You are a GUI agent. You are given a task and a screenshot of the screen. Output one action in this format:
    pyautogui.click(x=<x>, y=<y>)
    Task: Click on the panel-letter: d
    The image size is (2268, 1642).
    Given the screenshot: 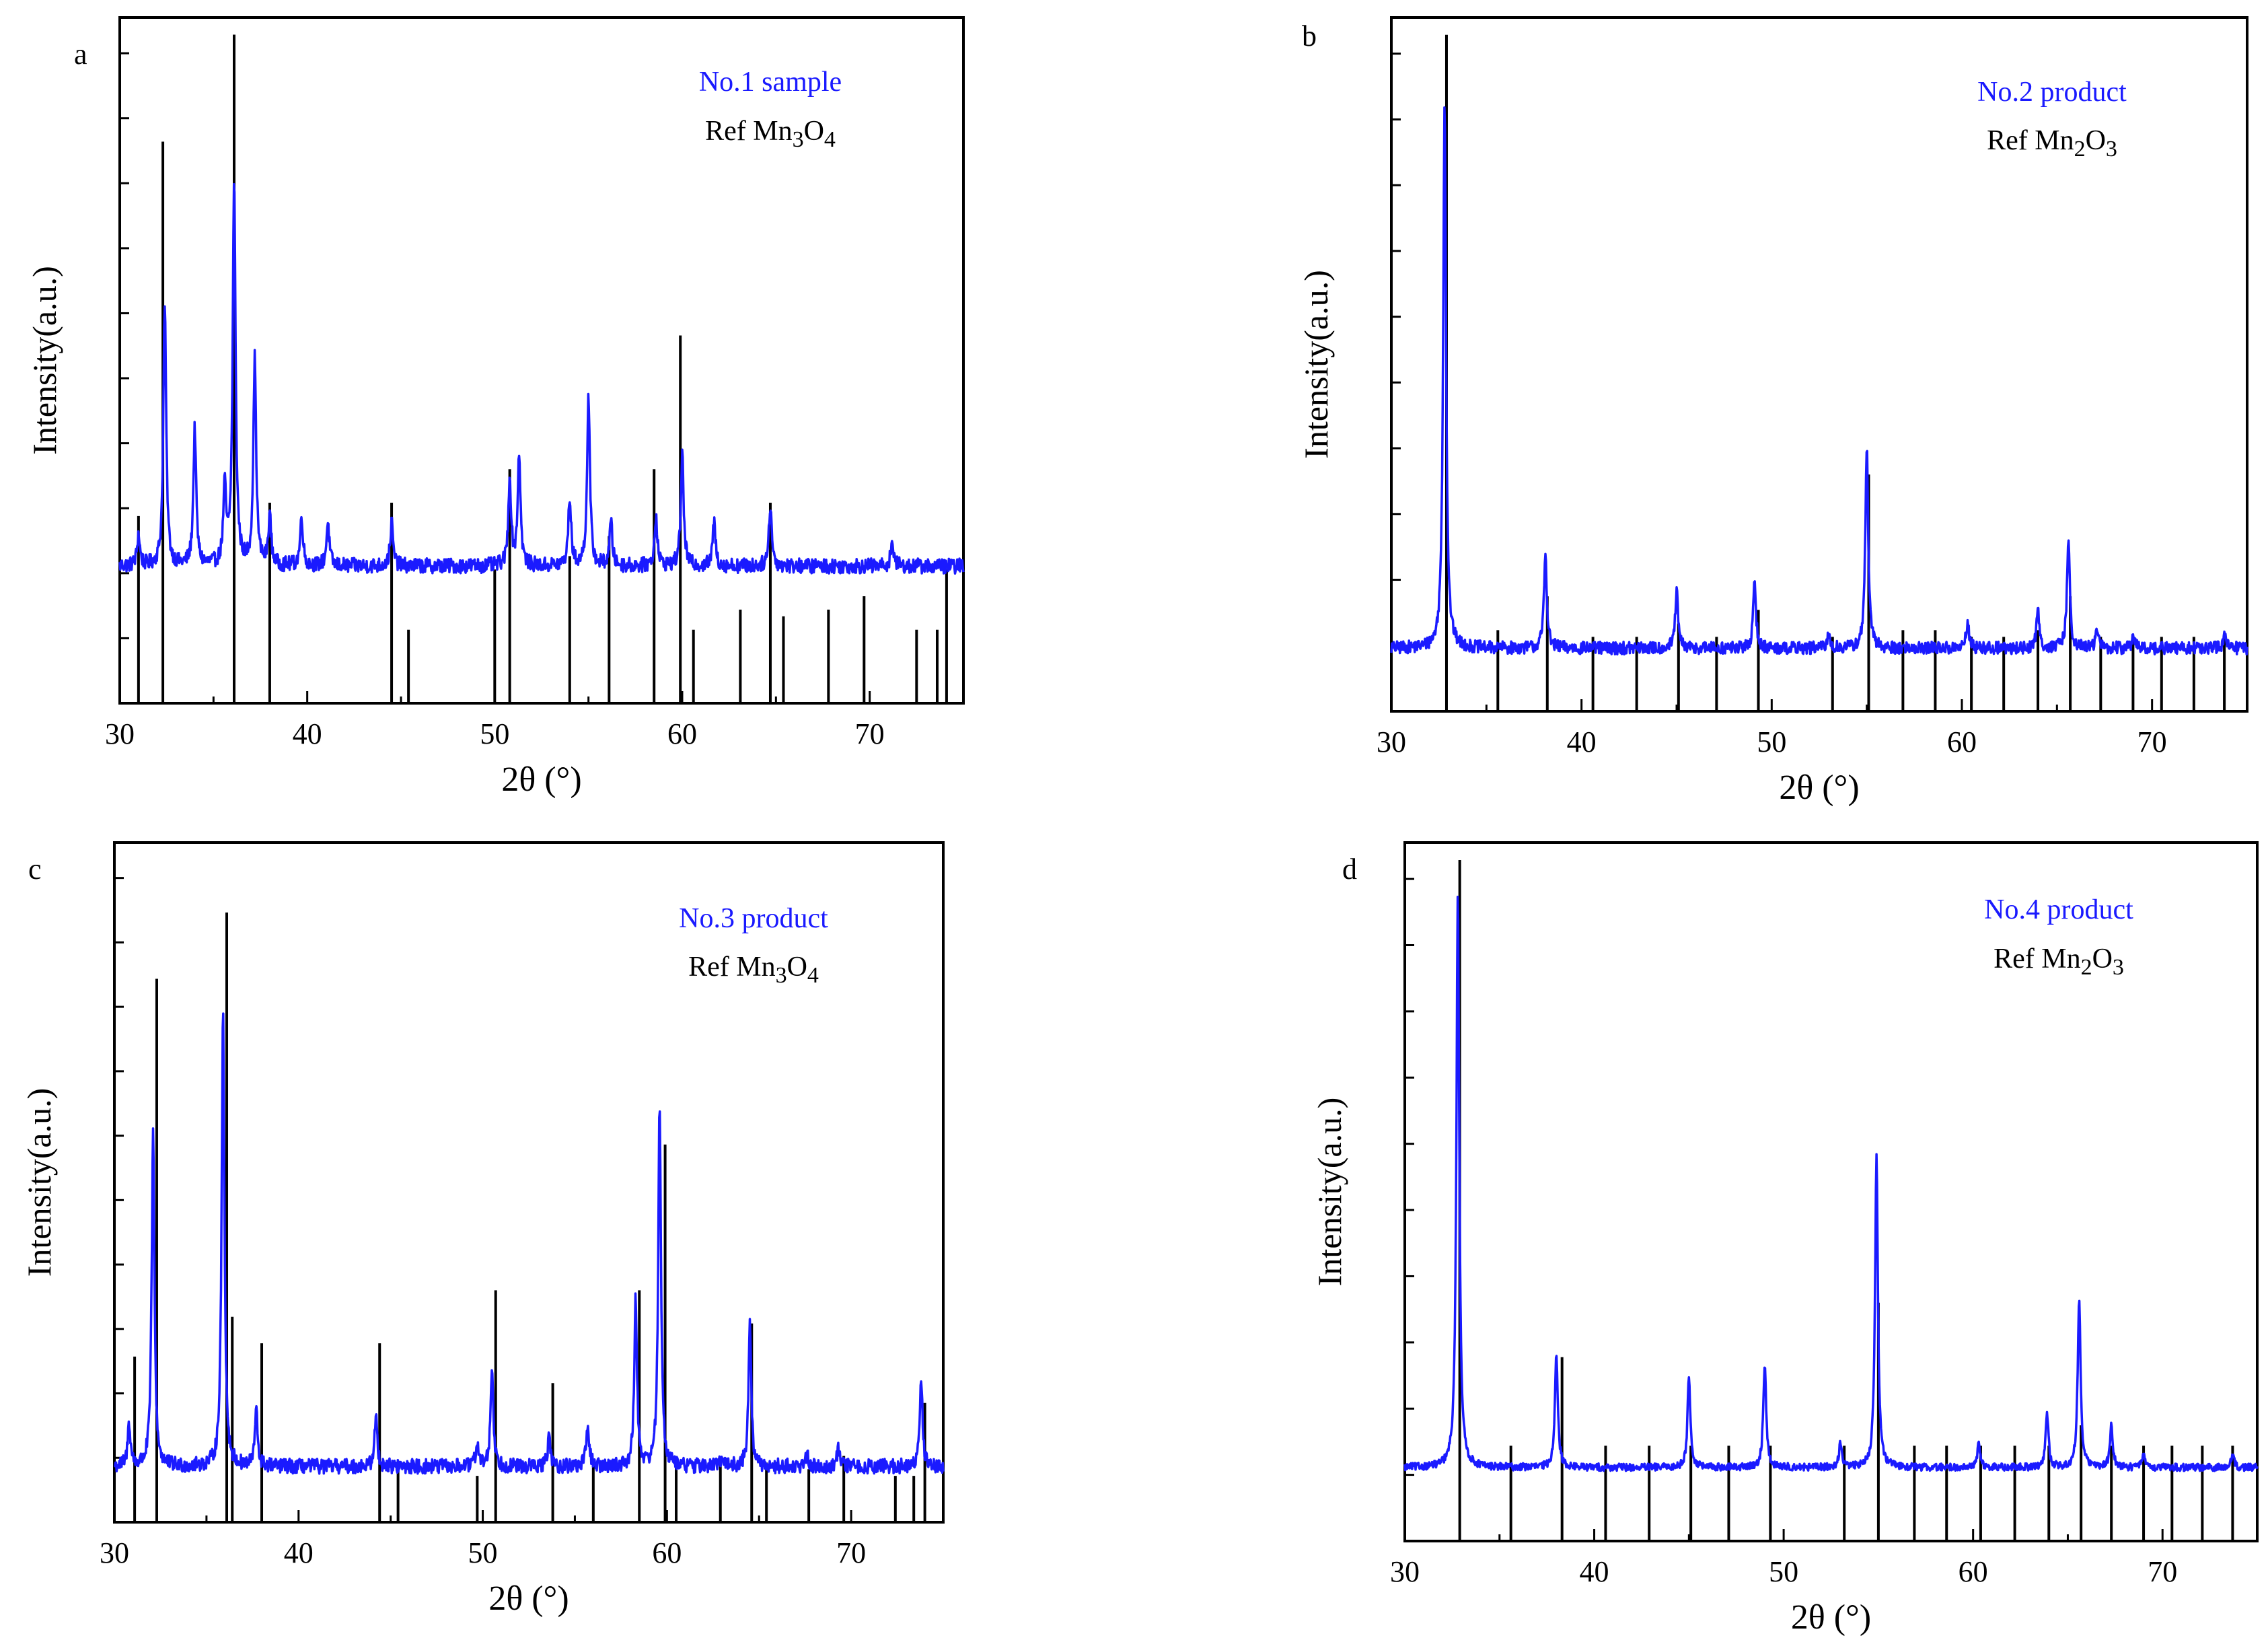 What is the action you would take?
    pyautogui.click(x=1349, y=869)
    